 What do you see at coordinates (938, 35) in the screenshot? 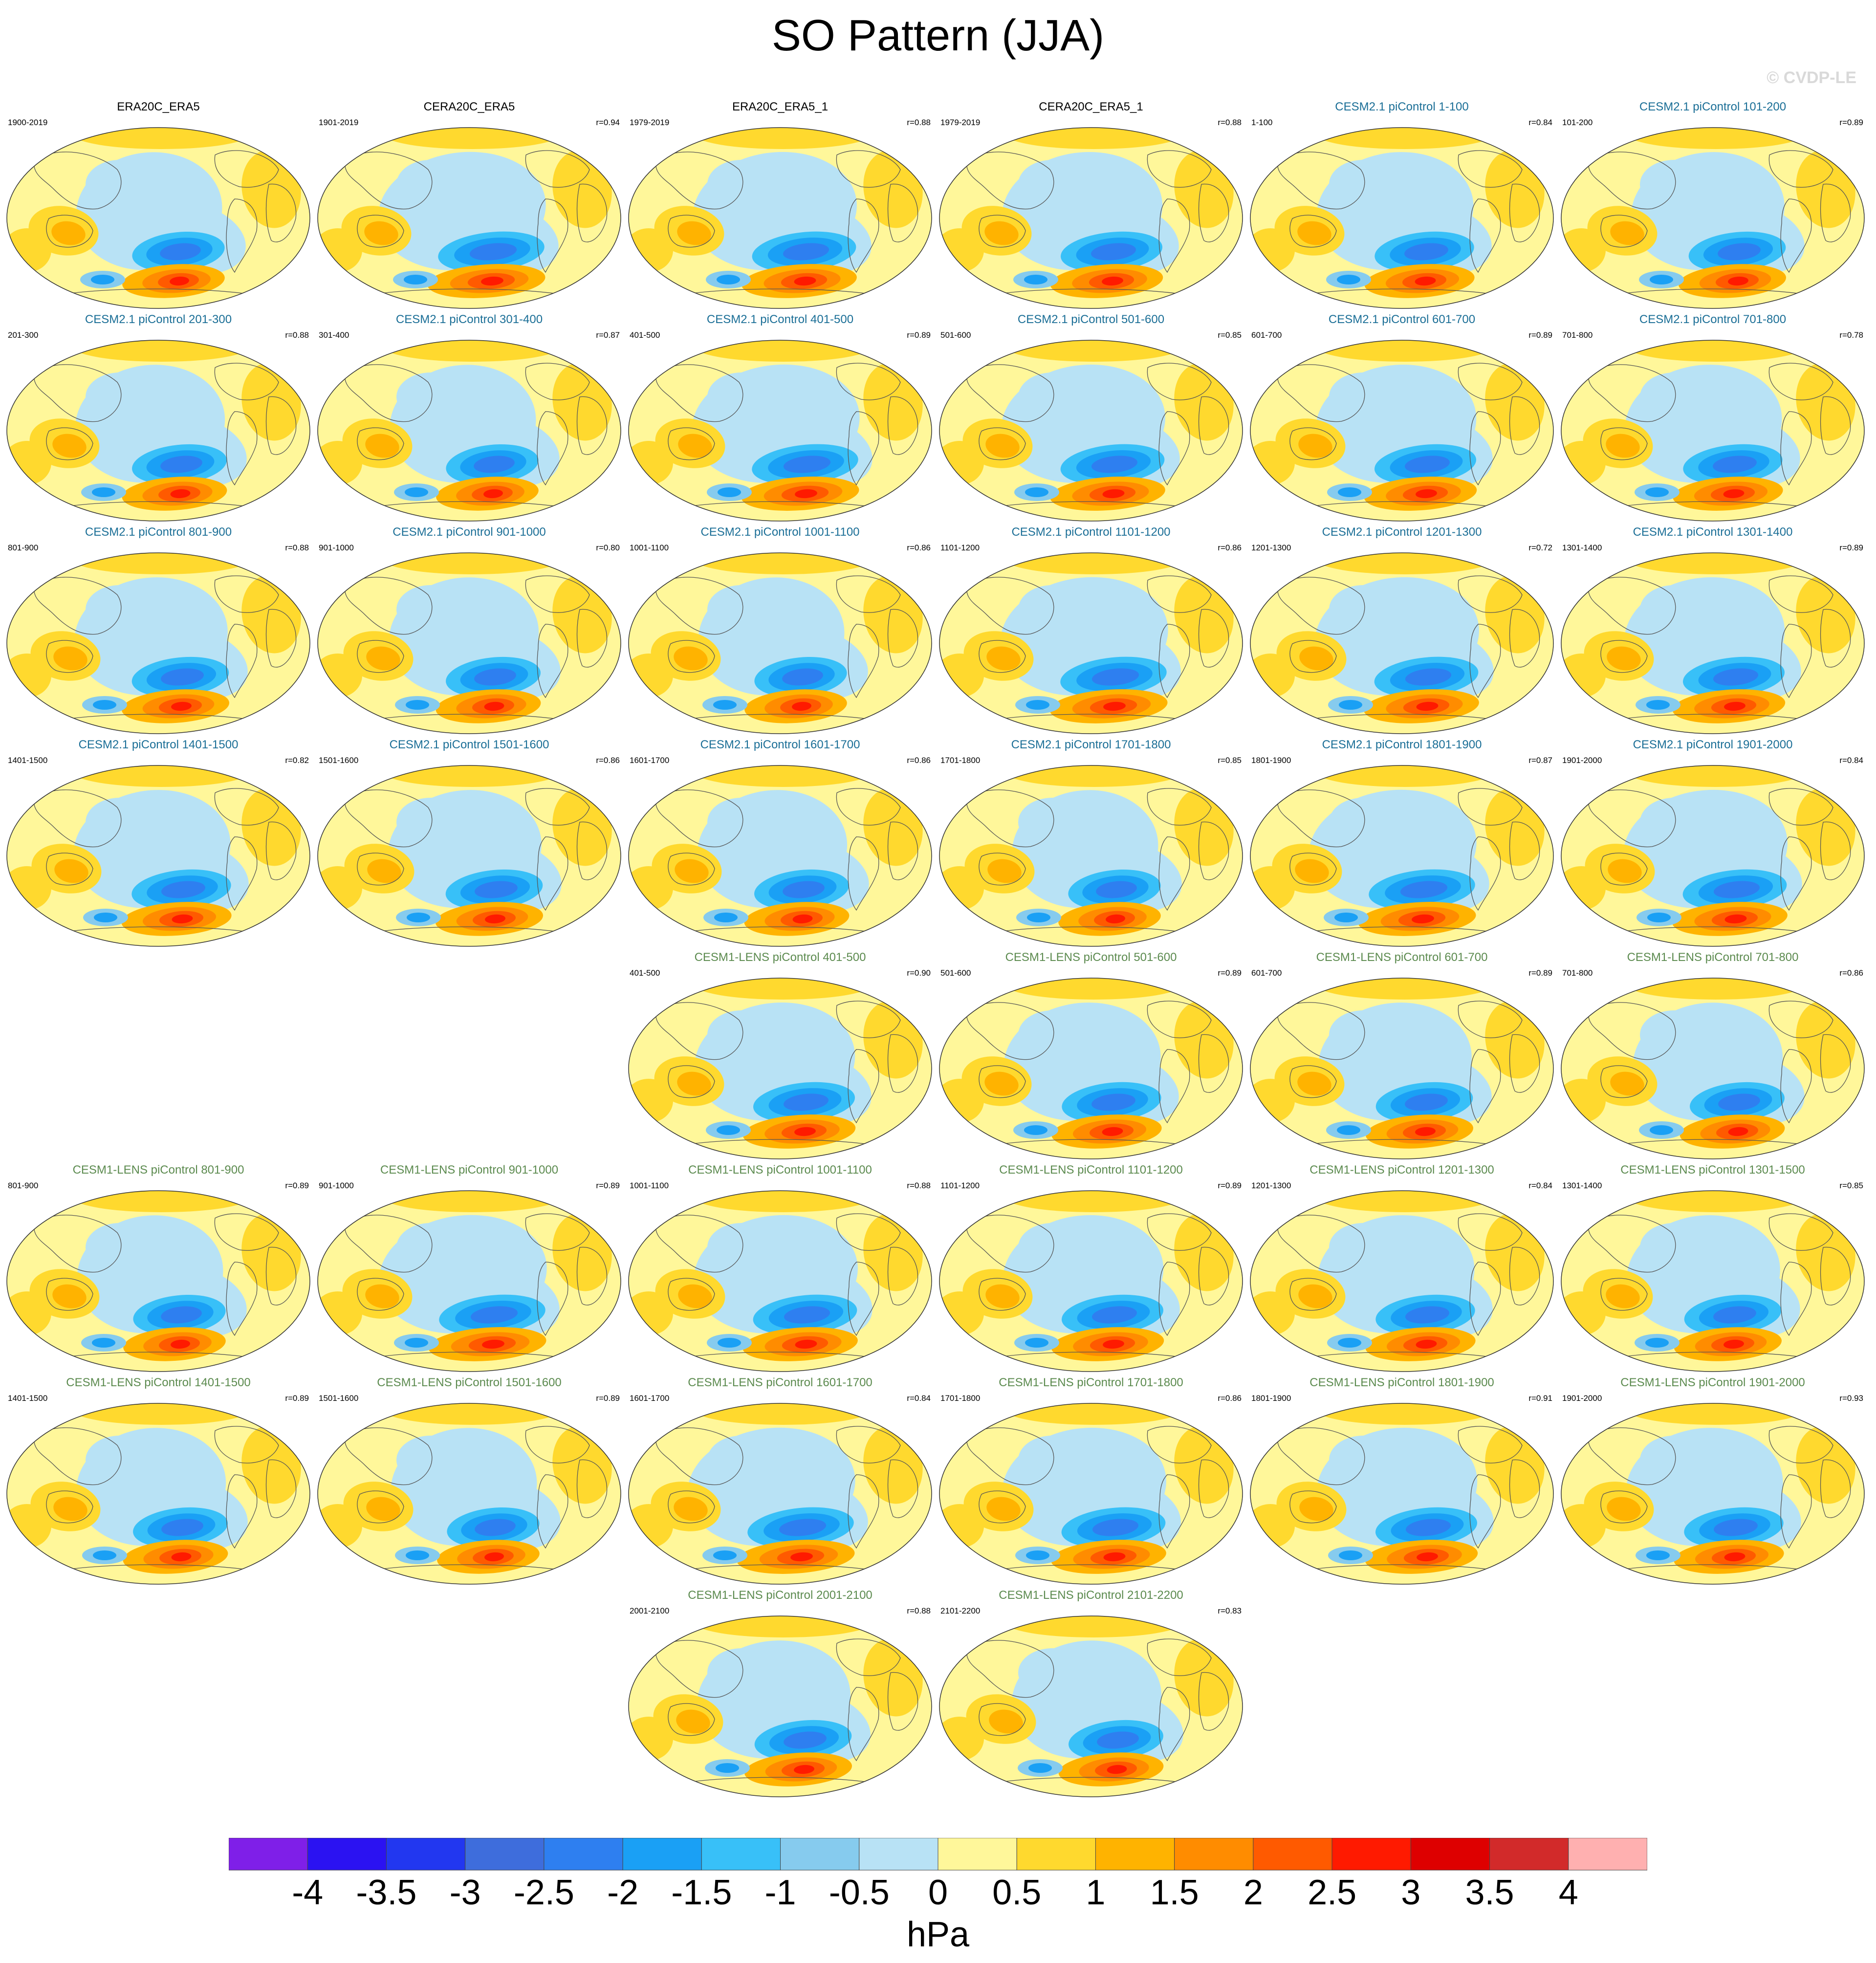
I see `page-title: SO Pattern (JJA)` at bounding box center [938, 35].